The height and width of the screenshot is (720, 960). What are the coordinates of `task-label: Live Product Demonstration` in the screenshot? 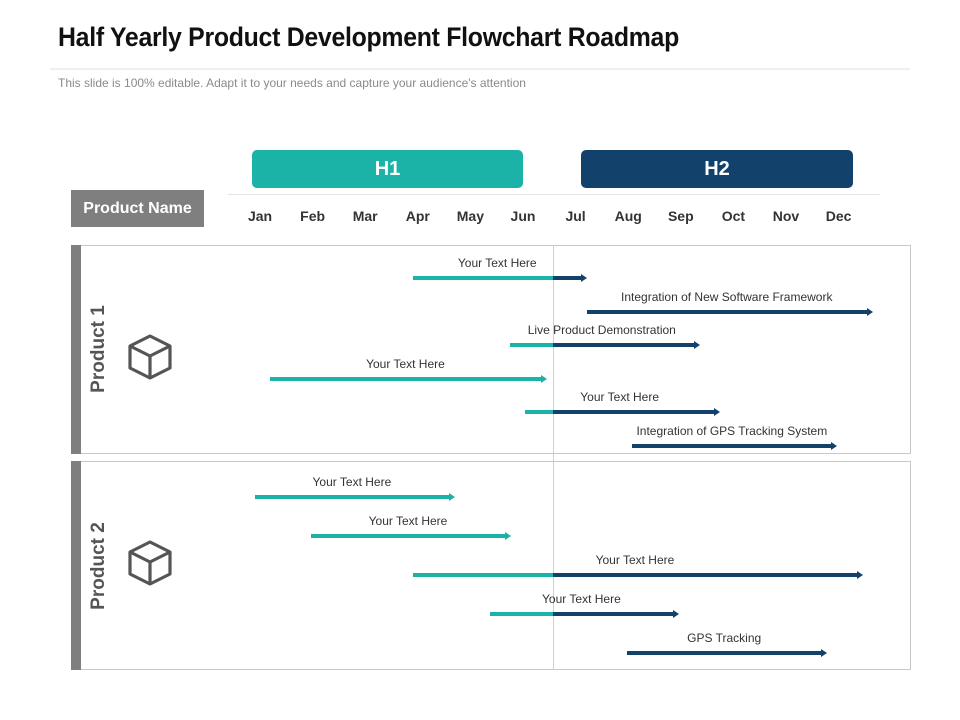 It's located at (601, 330).